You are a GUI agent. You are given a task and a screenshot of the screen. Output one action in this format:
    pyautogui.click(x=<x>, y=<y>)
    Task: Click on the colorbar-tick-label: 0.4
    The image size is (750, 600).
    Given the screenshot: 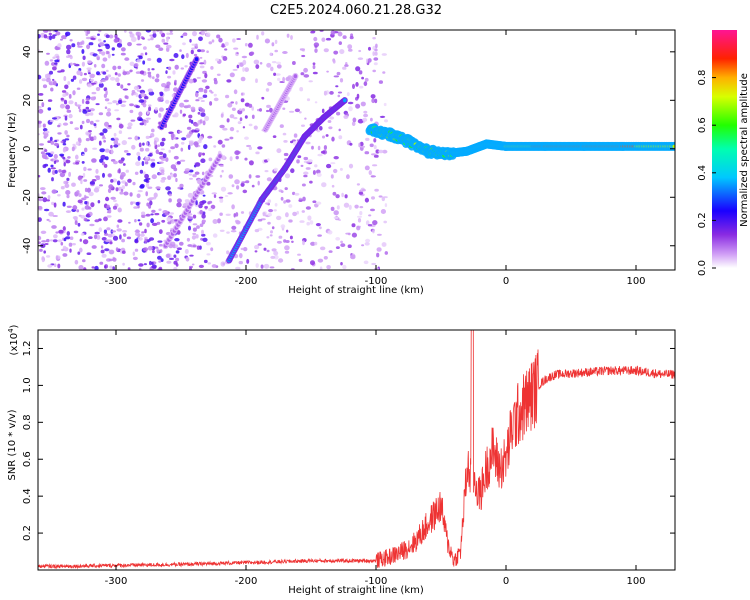 What is the action you would take?
    pyautogui.click(x=702, y=173)
    